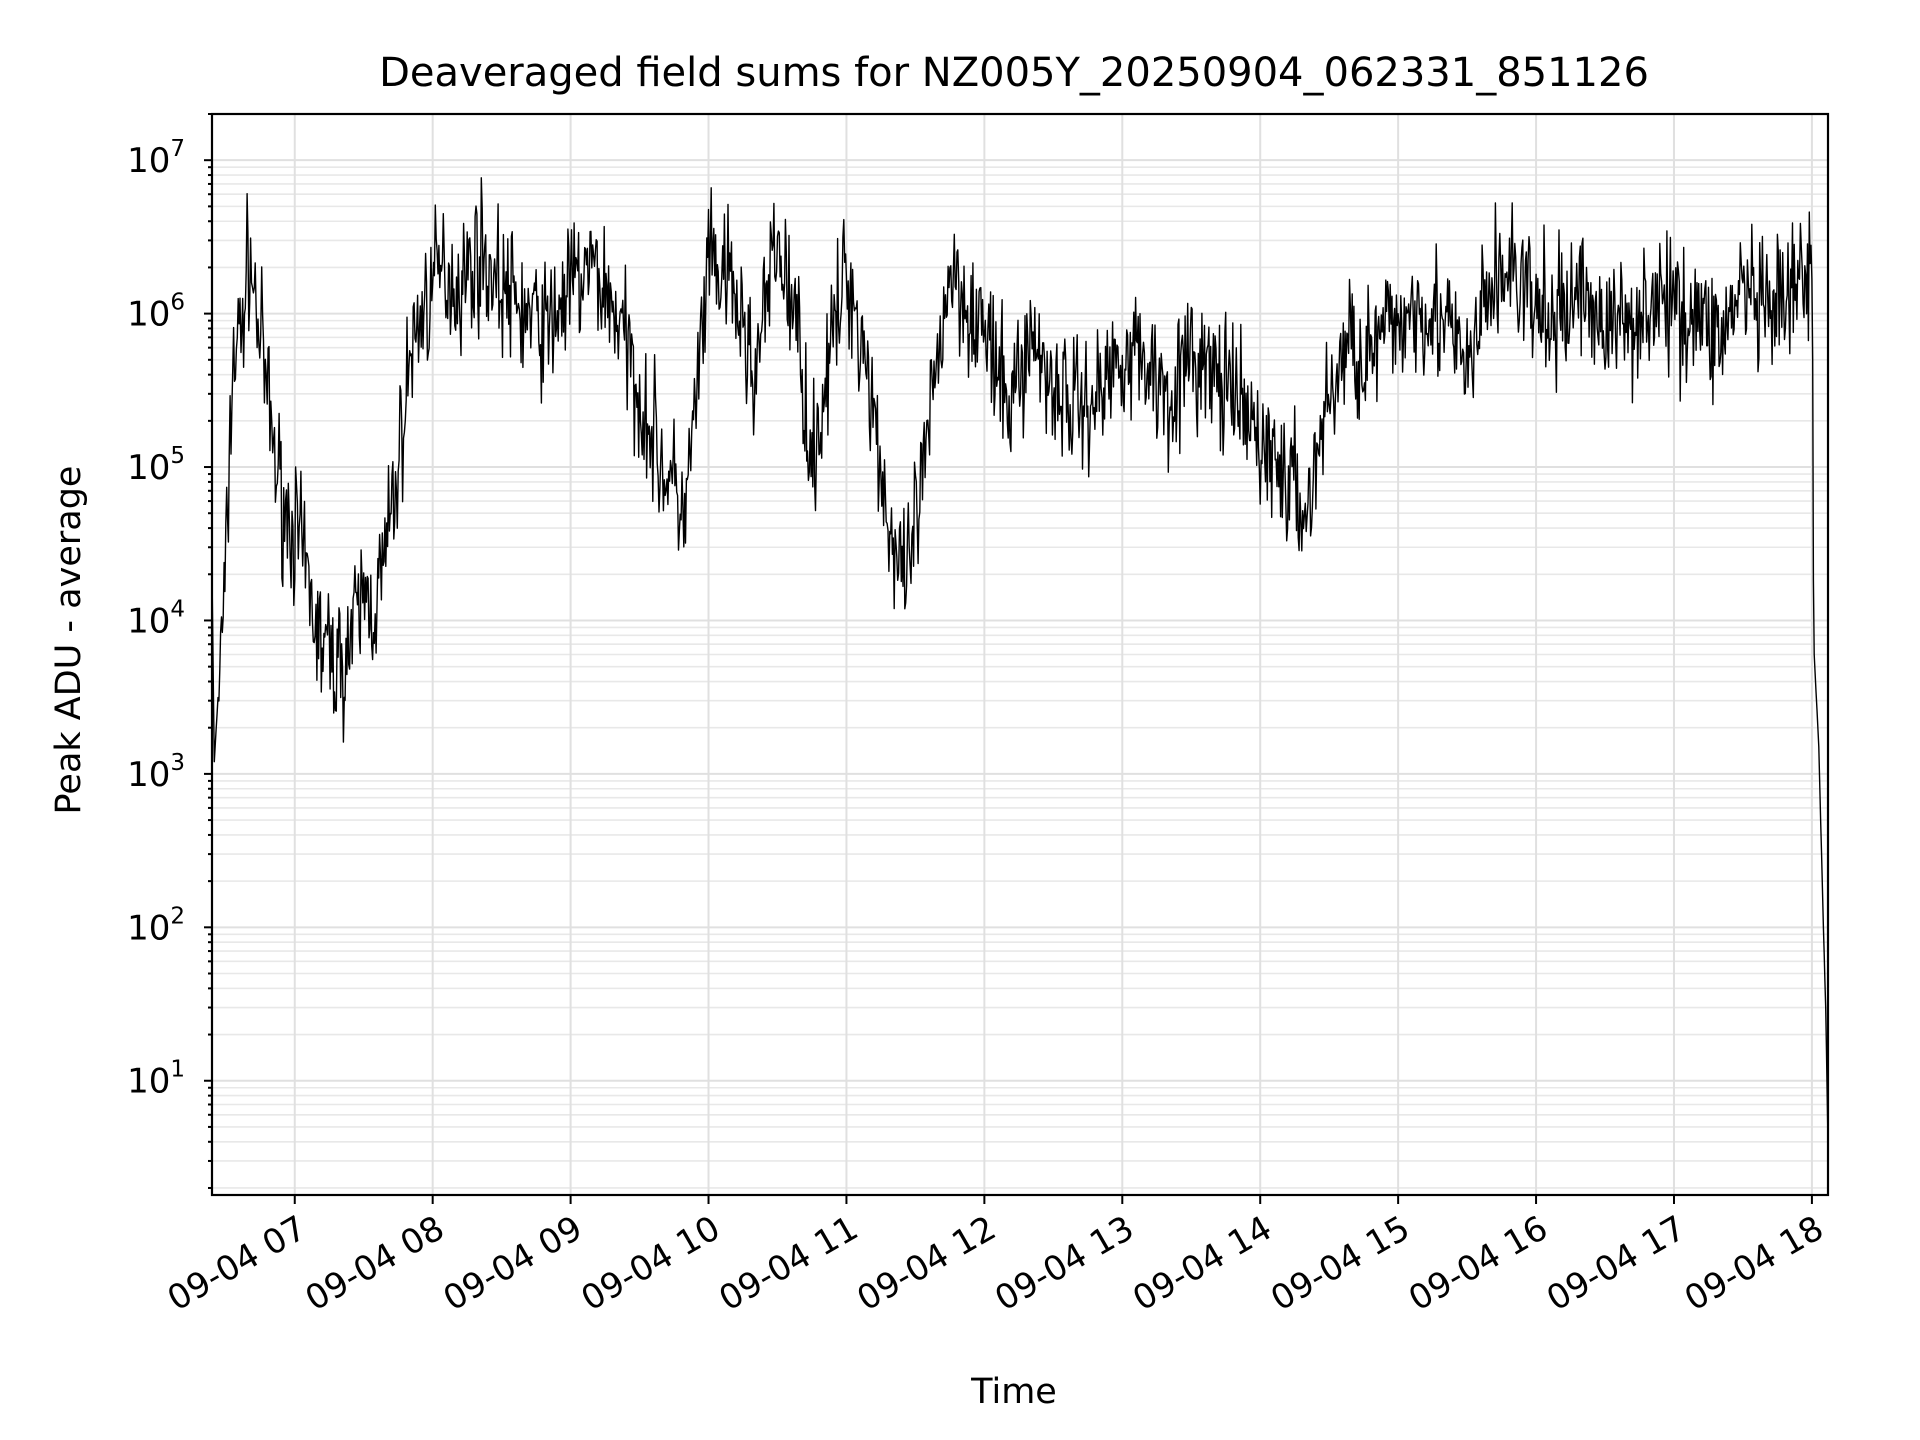 This screenshot has width=1920, height=1440. I want to click on y-tick-label: 10⁷, so click(156, 158).